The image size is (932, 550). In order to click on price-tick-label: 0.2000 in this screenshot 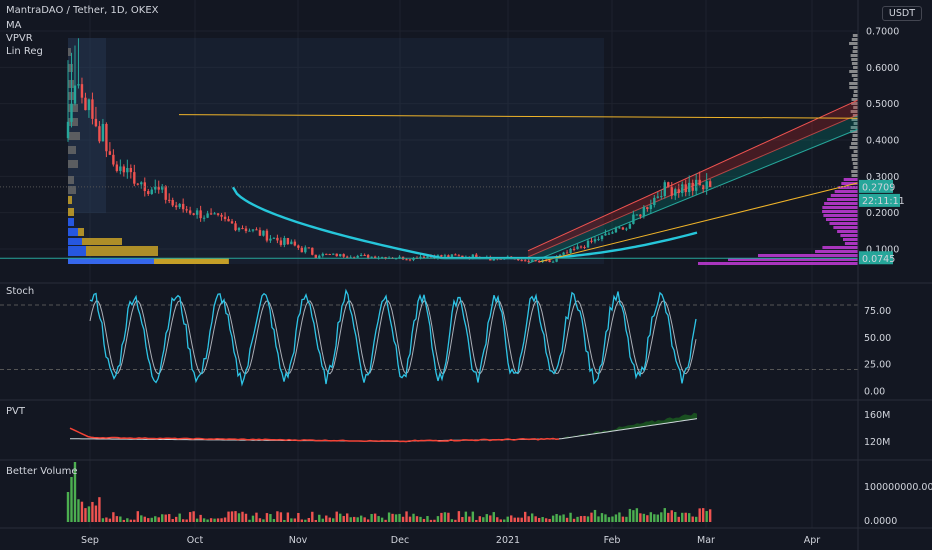, I will do `click(882, 213)`.